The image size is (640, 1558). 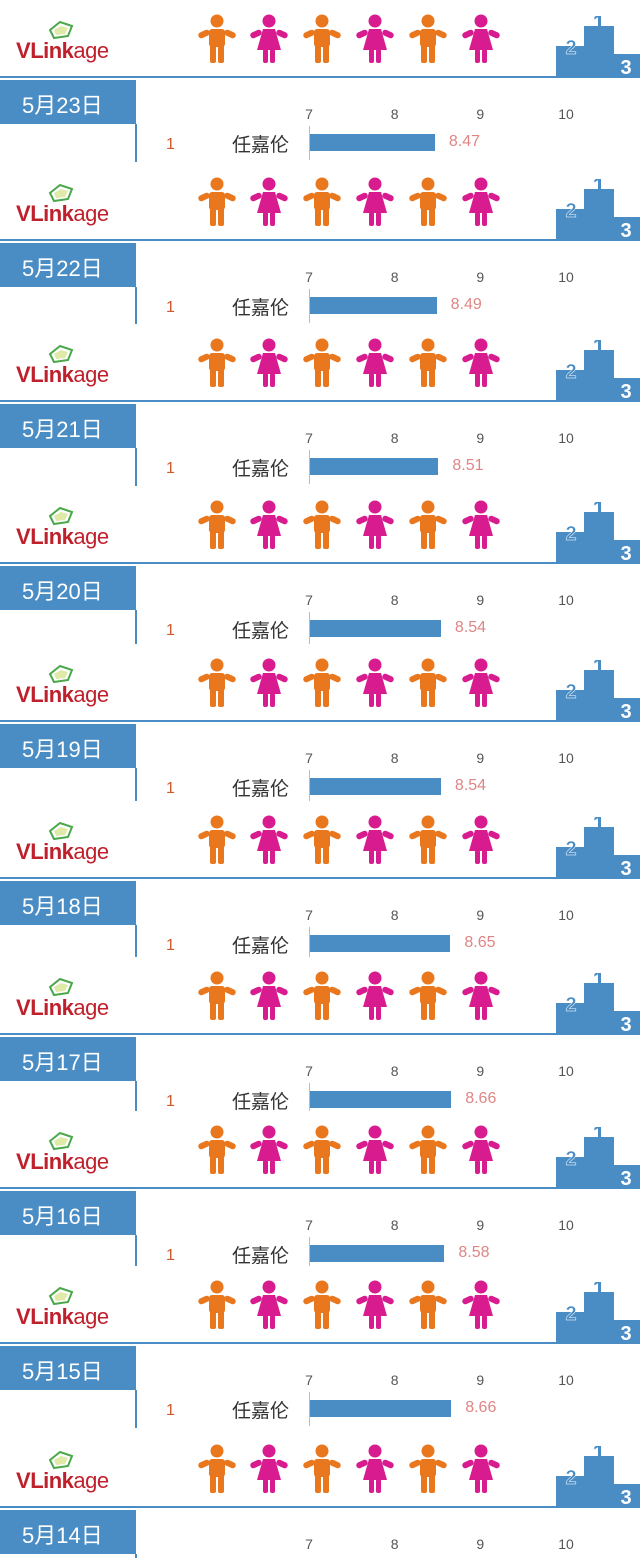 I want to click on ranking-panel: VLinkage 2 1 3 5月16日 7 8 9 10 1 任嘉伦 8.58, so click(x=320, y=1188).